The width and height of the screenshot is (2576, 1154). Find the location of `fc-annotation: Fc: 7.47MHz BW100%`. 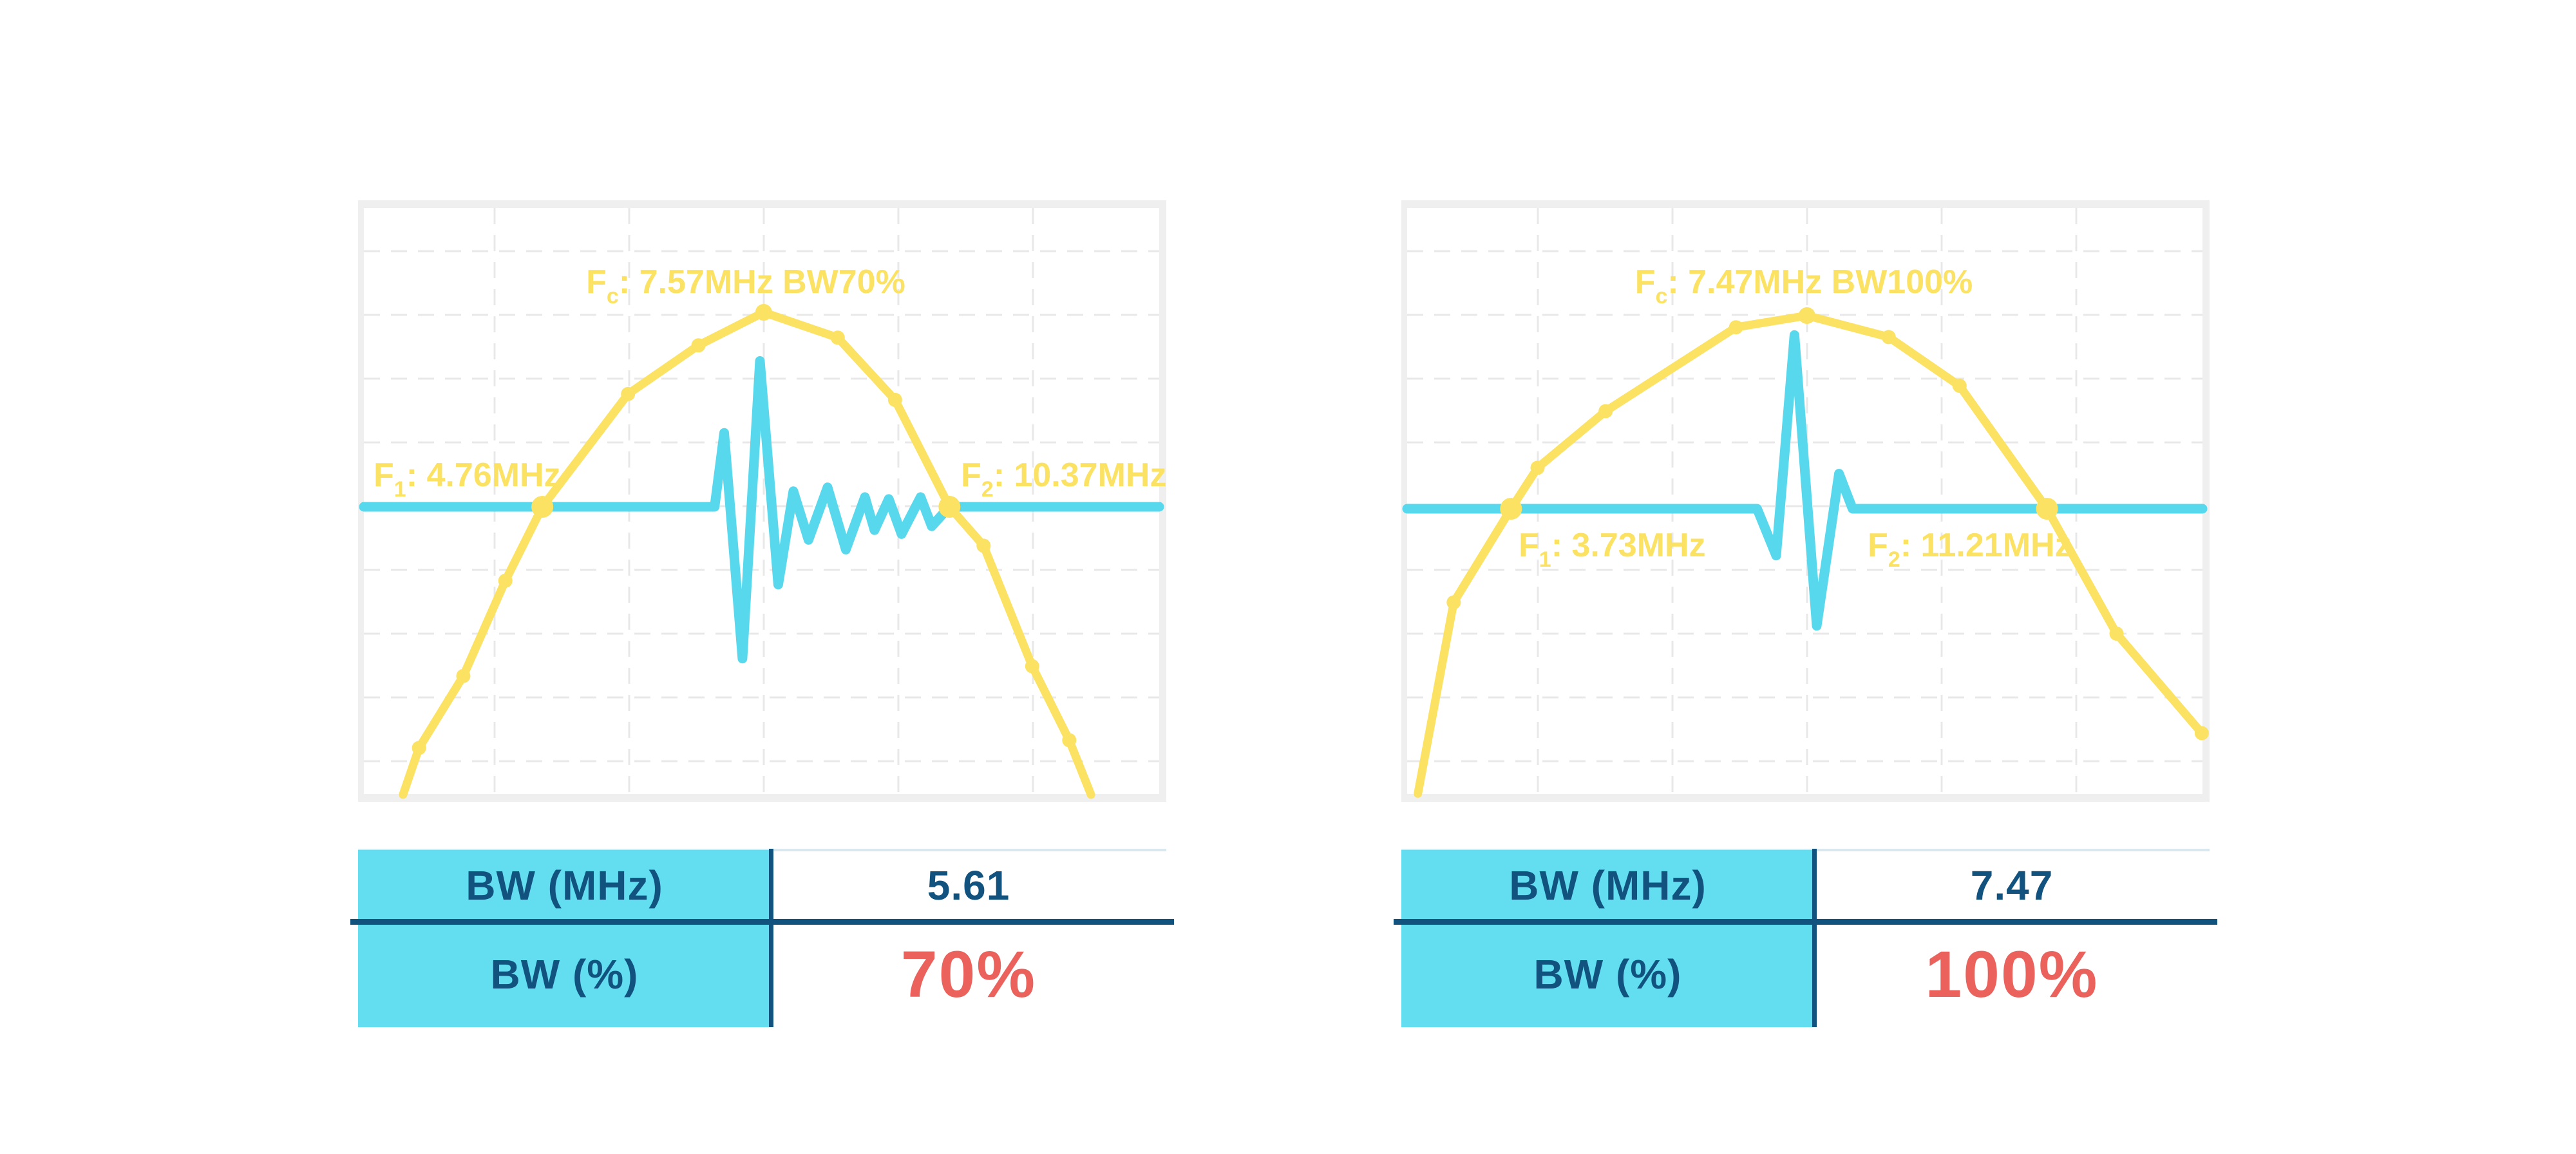

fc-annotation: Fc: 7.47MHz BW100% is located at coordinates (1804, 285).